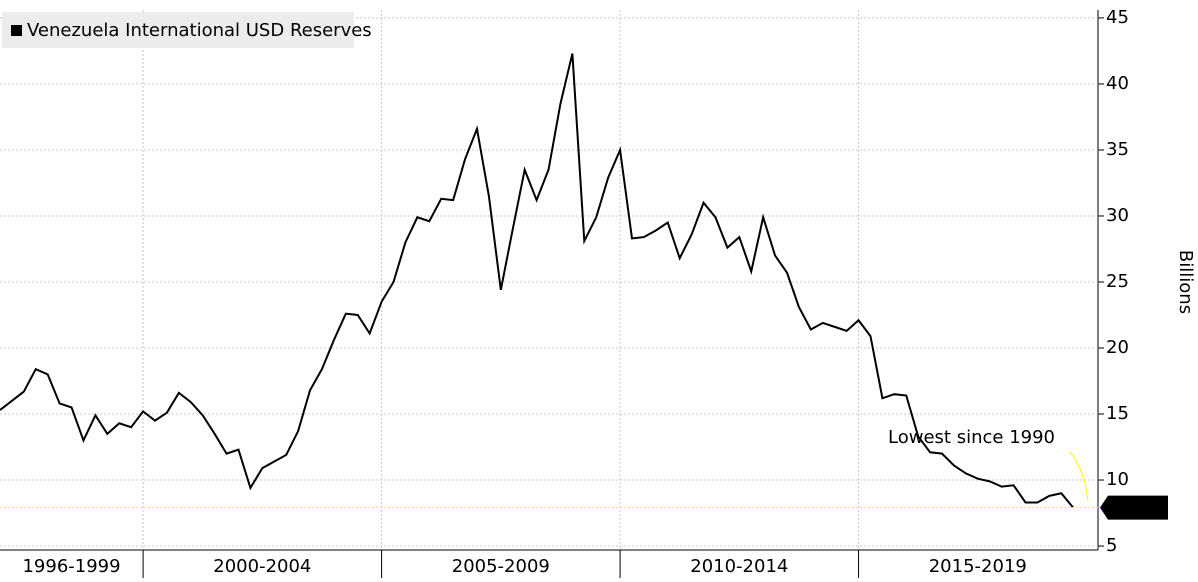 Image resolution: width=1198 pixels, height=582 pixels. Describe the element at coordinates (1117, 479) in the screenshot. I see `y-tick-label: 10` at that location.